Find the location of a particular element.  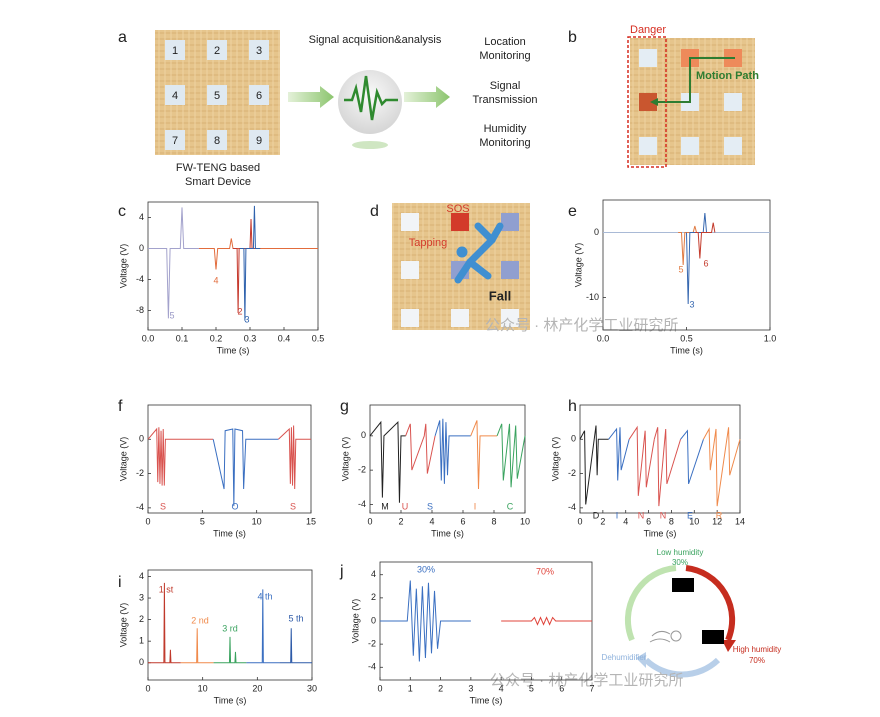

sensor is located at coordinates (713, 637).